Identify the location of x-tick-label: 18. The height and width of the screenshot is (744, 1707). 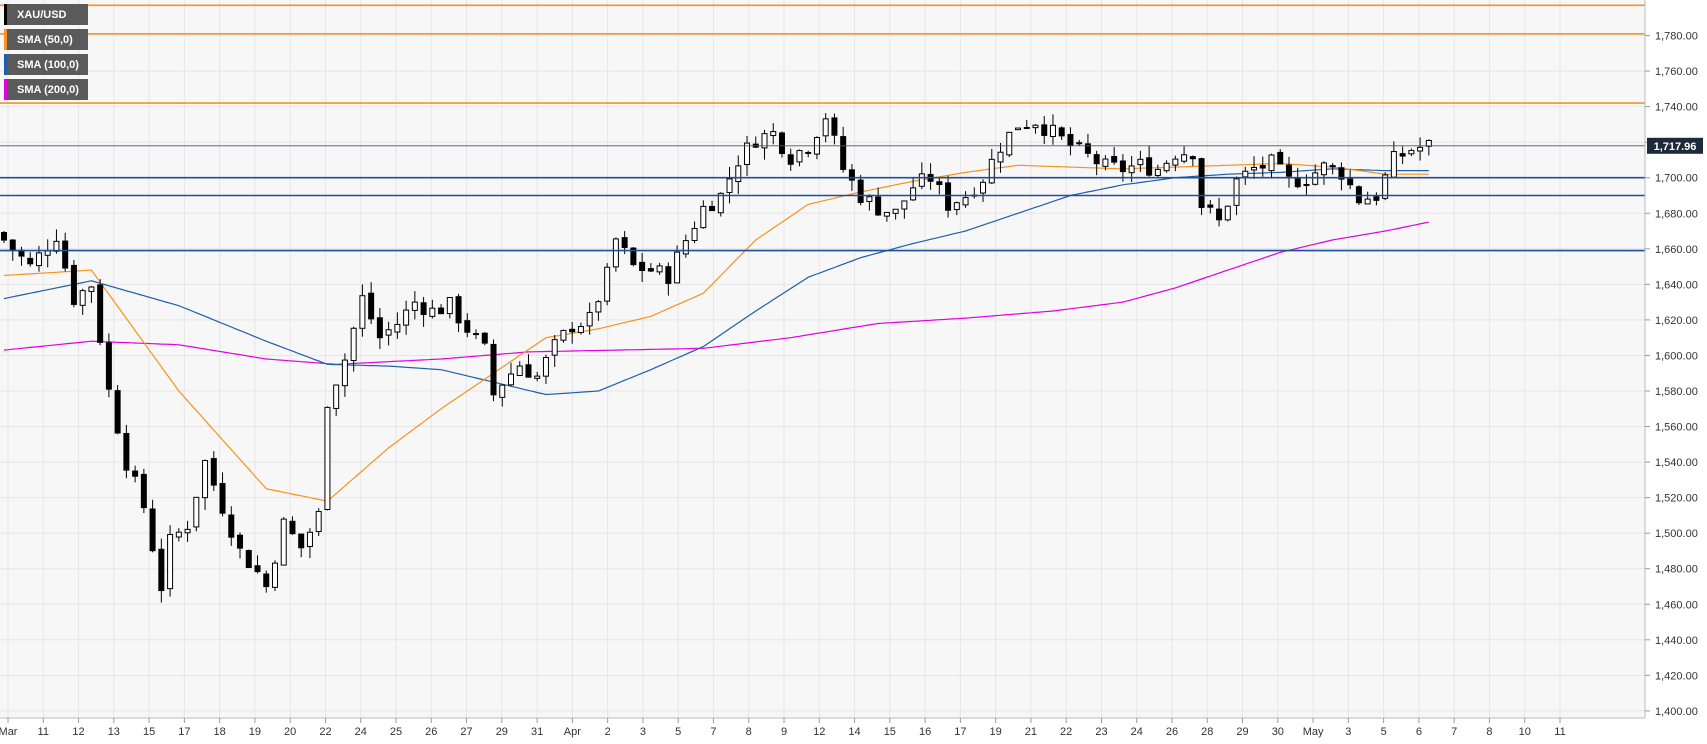
(220, 732).